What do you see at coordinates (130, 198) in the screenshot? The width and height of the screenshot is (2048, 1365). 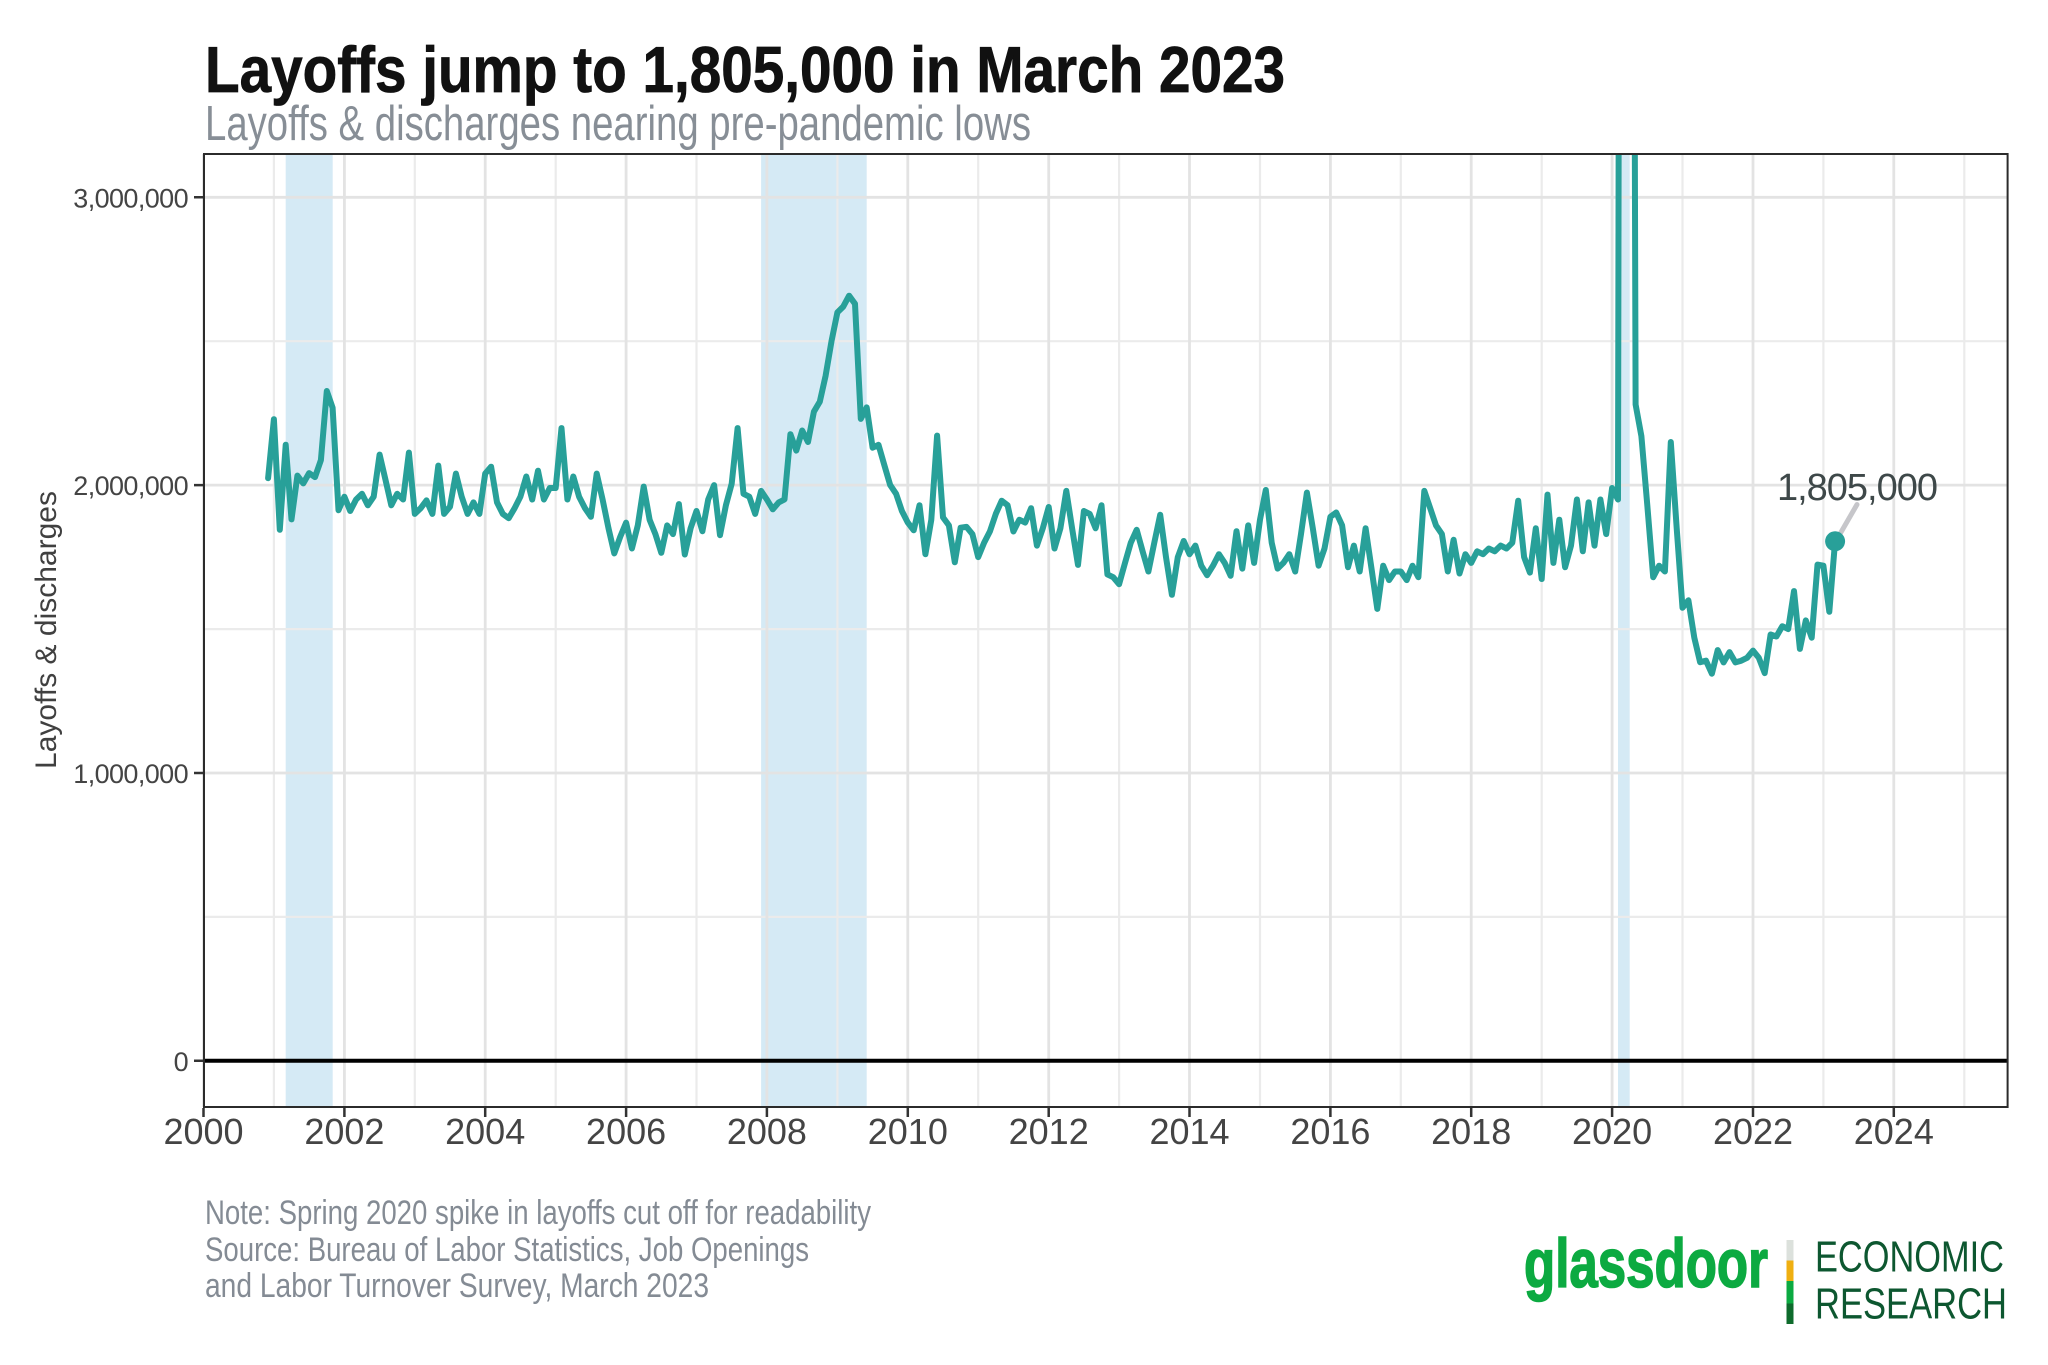 I see `svg-text: 3,000,000` at bounding box center [130, 198].